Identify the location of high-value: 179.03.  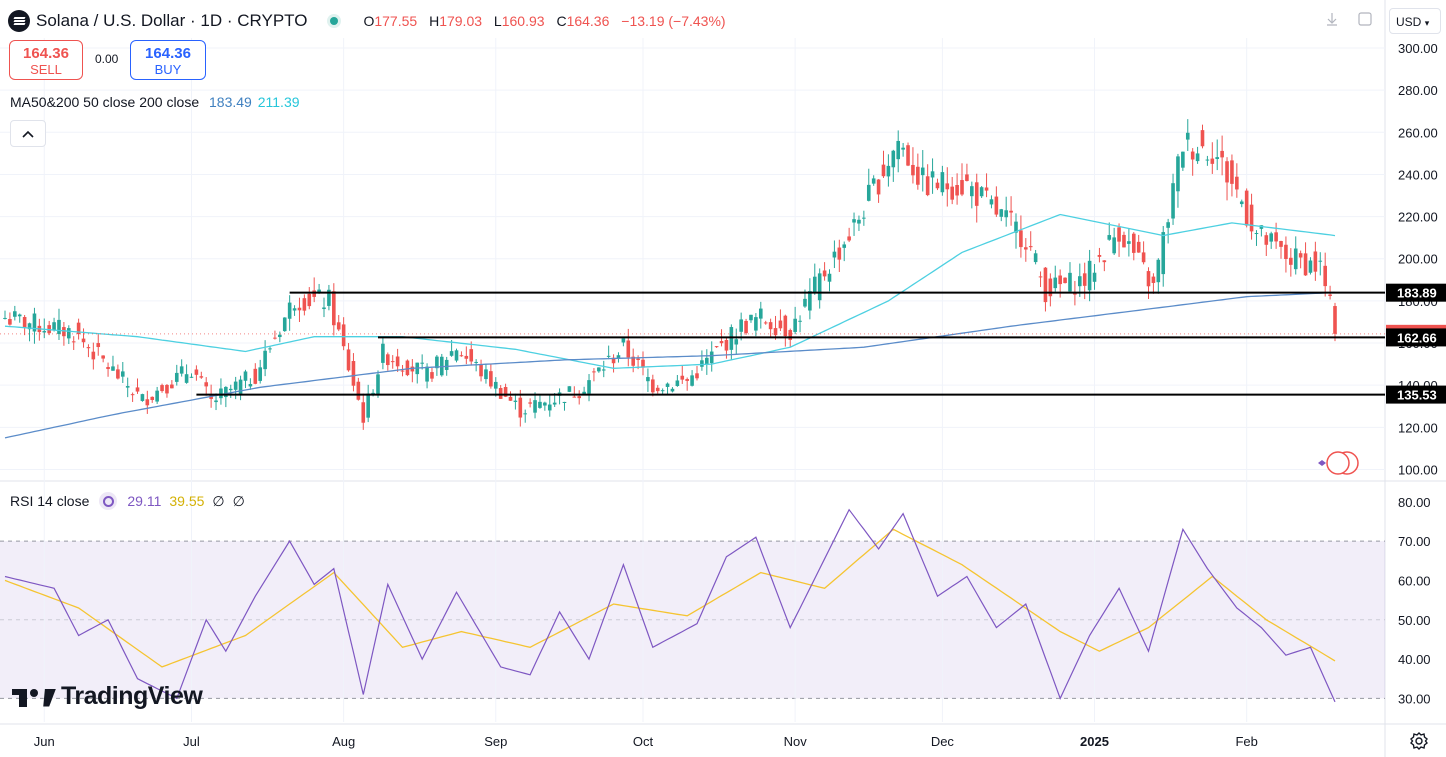
(461, 21).